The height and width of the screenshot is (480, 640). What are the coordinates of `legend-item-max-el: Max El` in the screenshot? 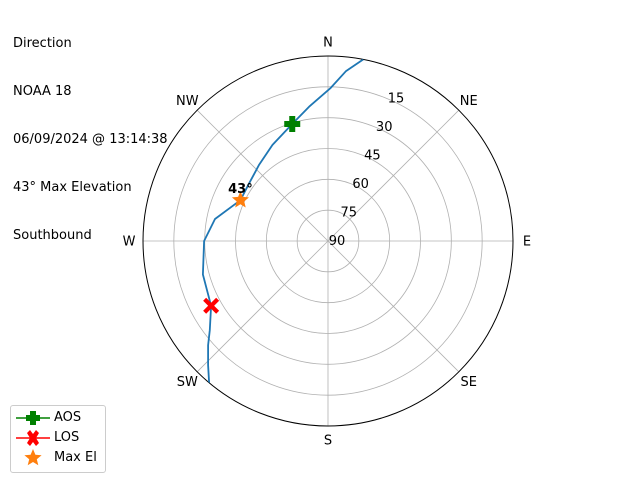 It's located at (58, 458).